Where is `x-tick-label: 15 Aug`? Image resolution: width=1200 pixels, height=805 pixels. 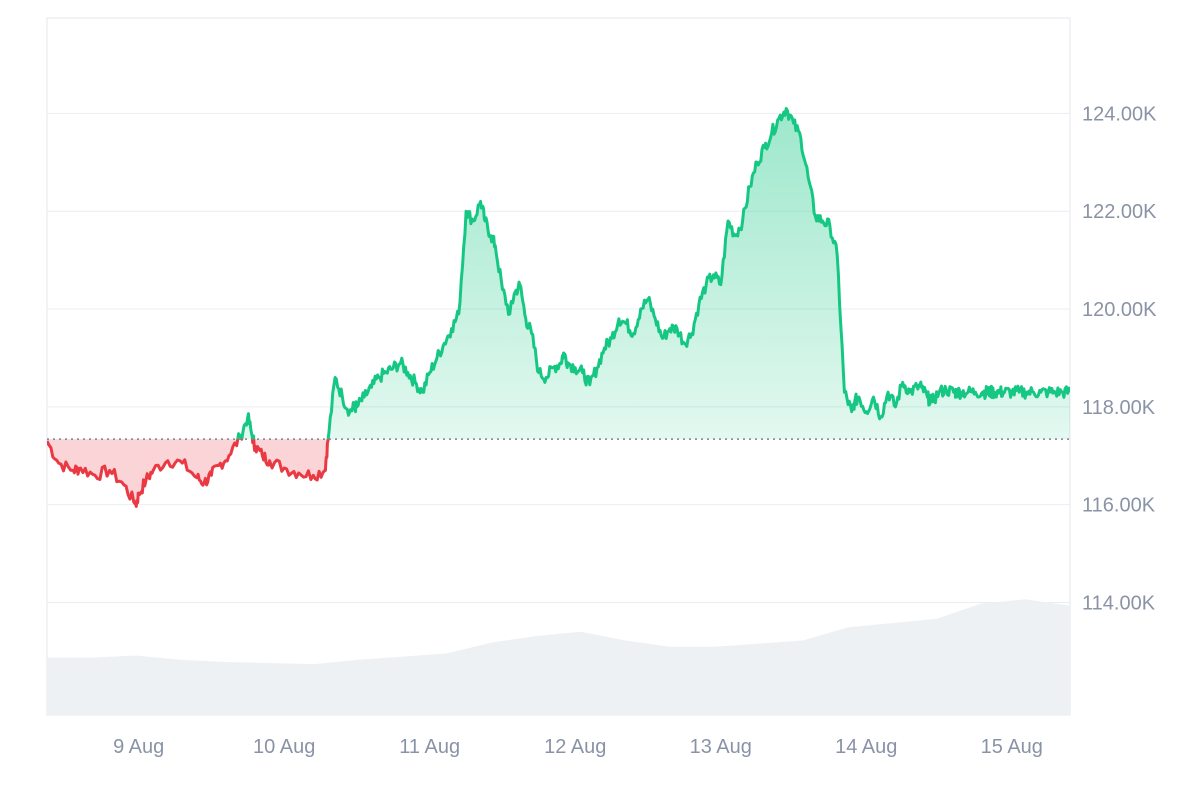 x-tick-label: 15 Aug is located at coordinates (1012, 747).